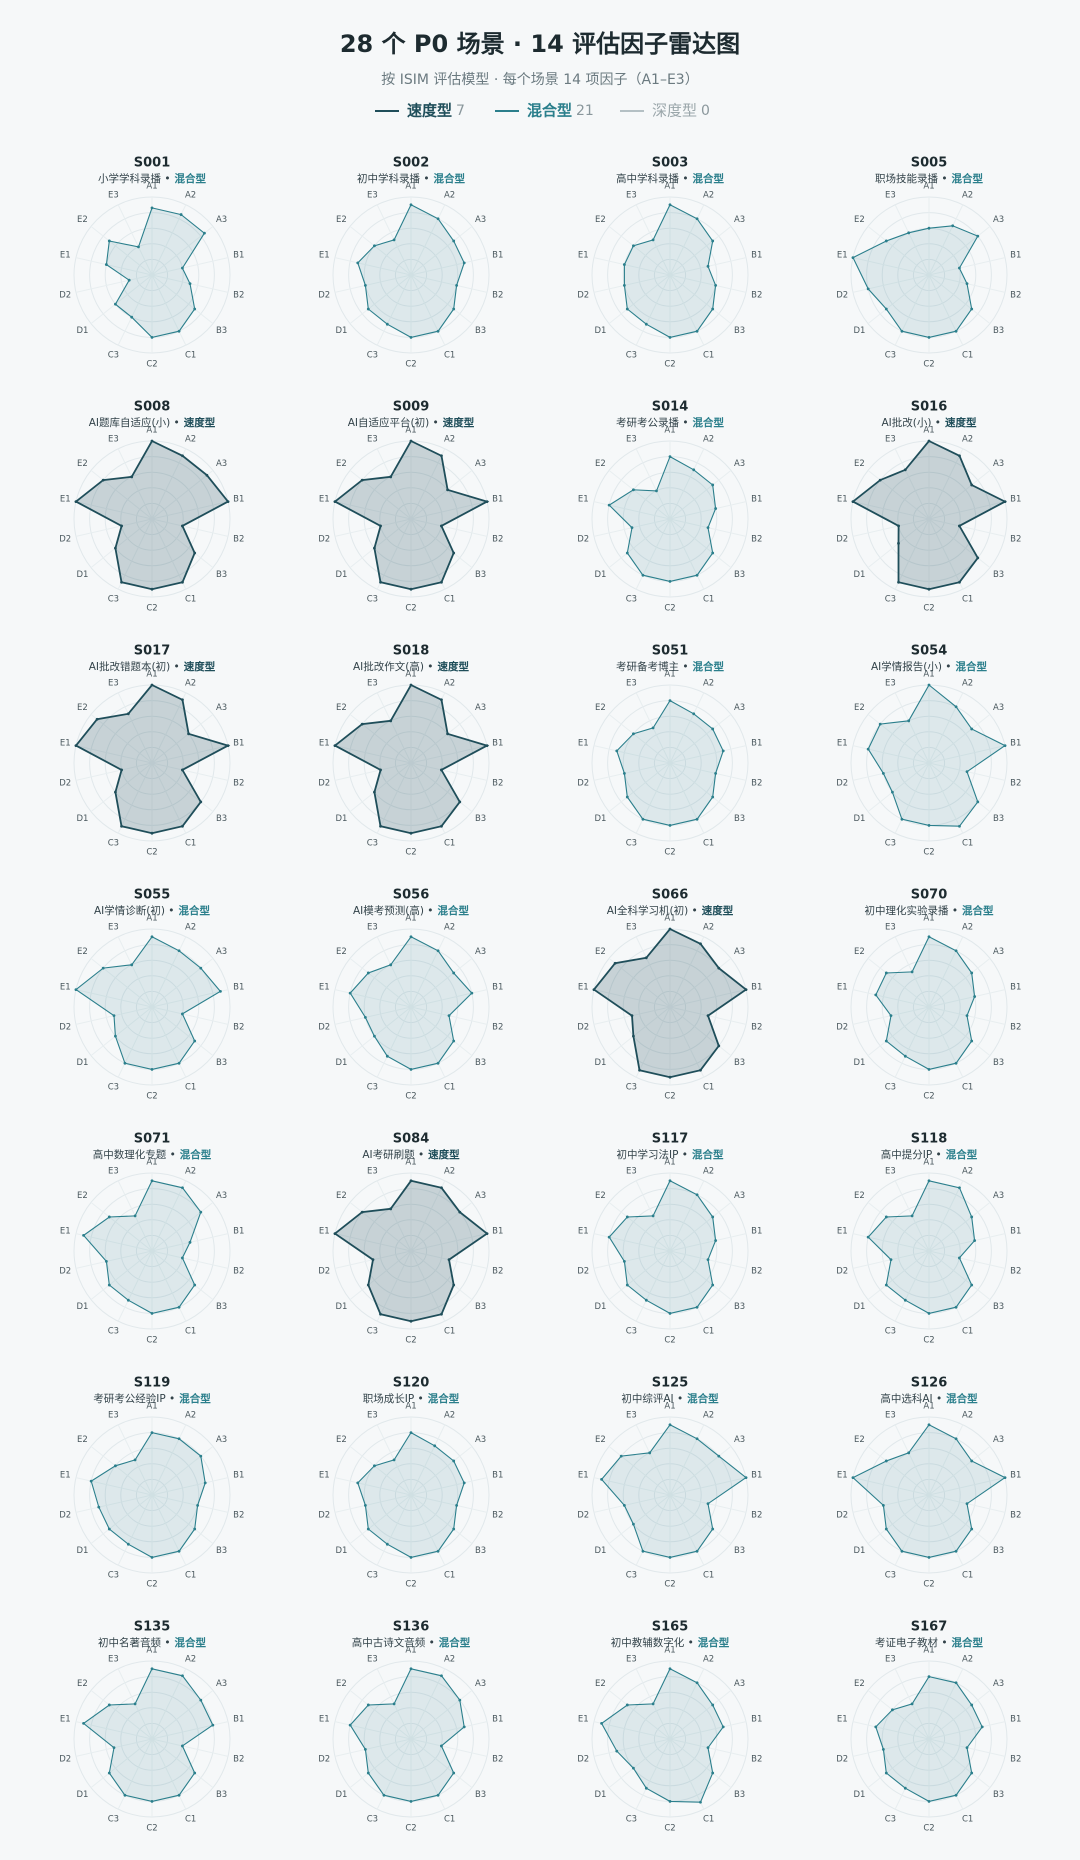 This screenshot has height=1860, width=1080. I want to click on chart-title: S014, so click(670, 407).